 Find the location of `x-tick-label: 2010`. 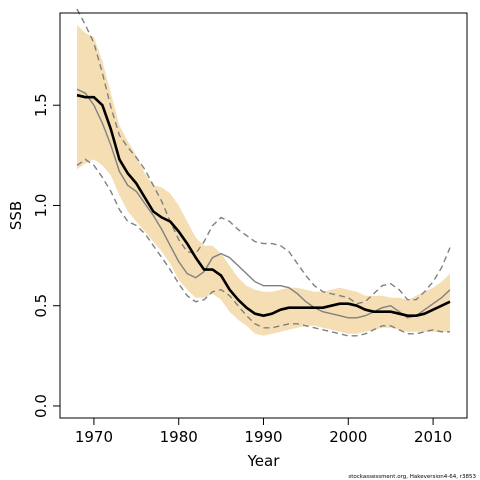

x-tick-label: 2010 is located at coordinates (433, 437).